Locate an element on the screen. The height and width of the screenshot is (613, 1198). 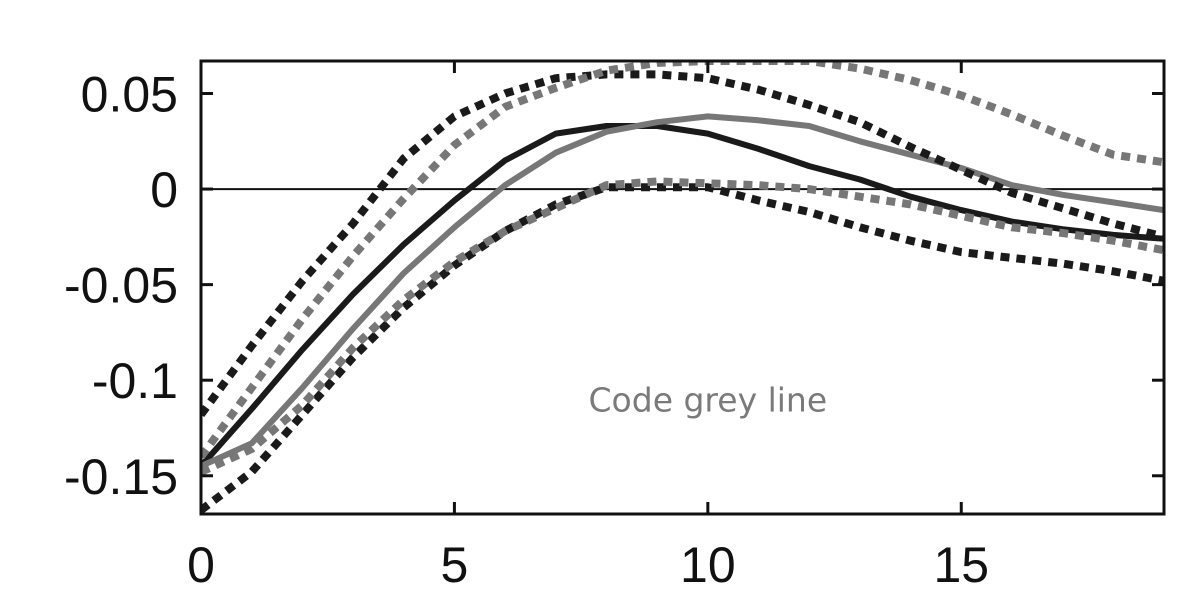
y-tick-label-4: -0.15 is located at coordinates (121, 477).